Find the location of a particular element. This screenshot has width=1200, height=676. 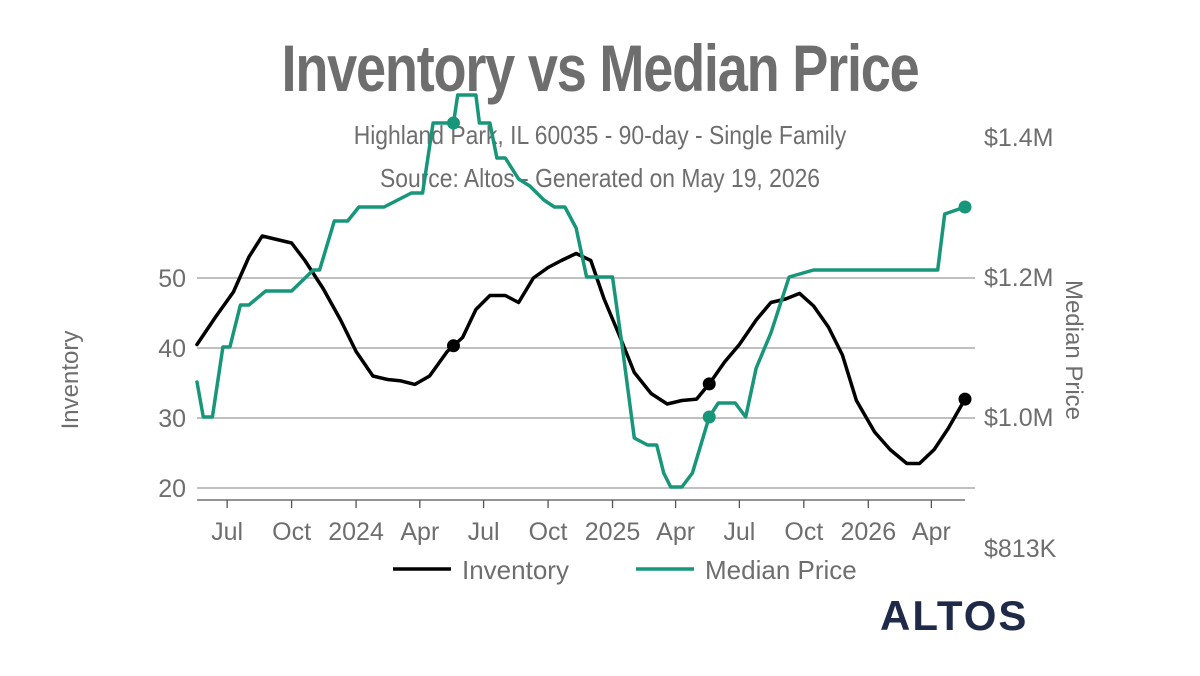

y-axis-right-label: Median Price is located at coordinates (1073, 350).